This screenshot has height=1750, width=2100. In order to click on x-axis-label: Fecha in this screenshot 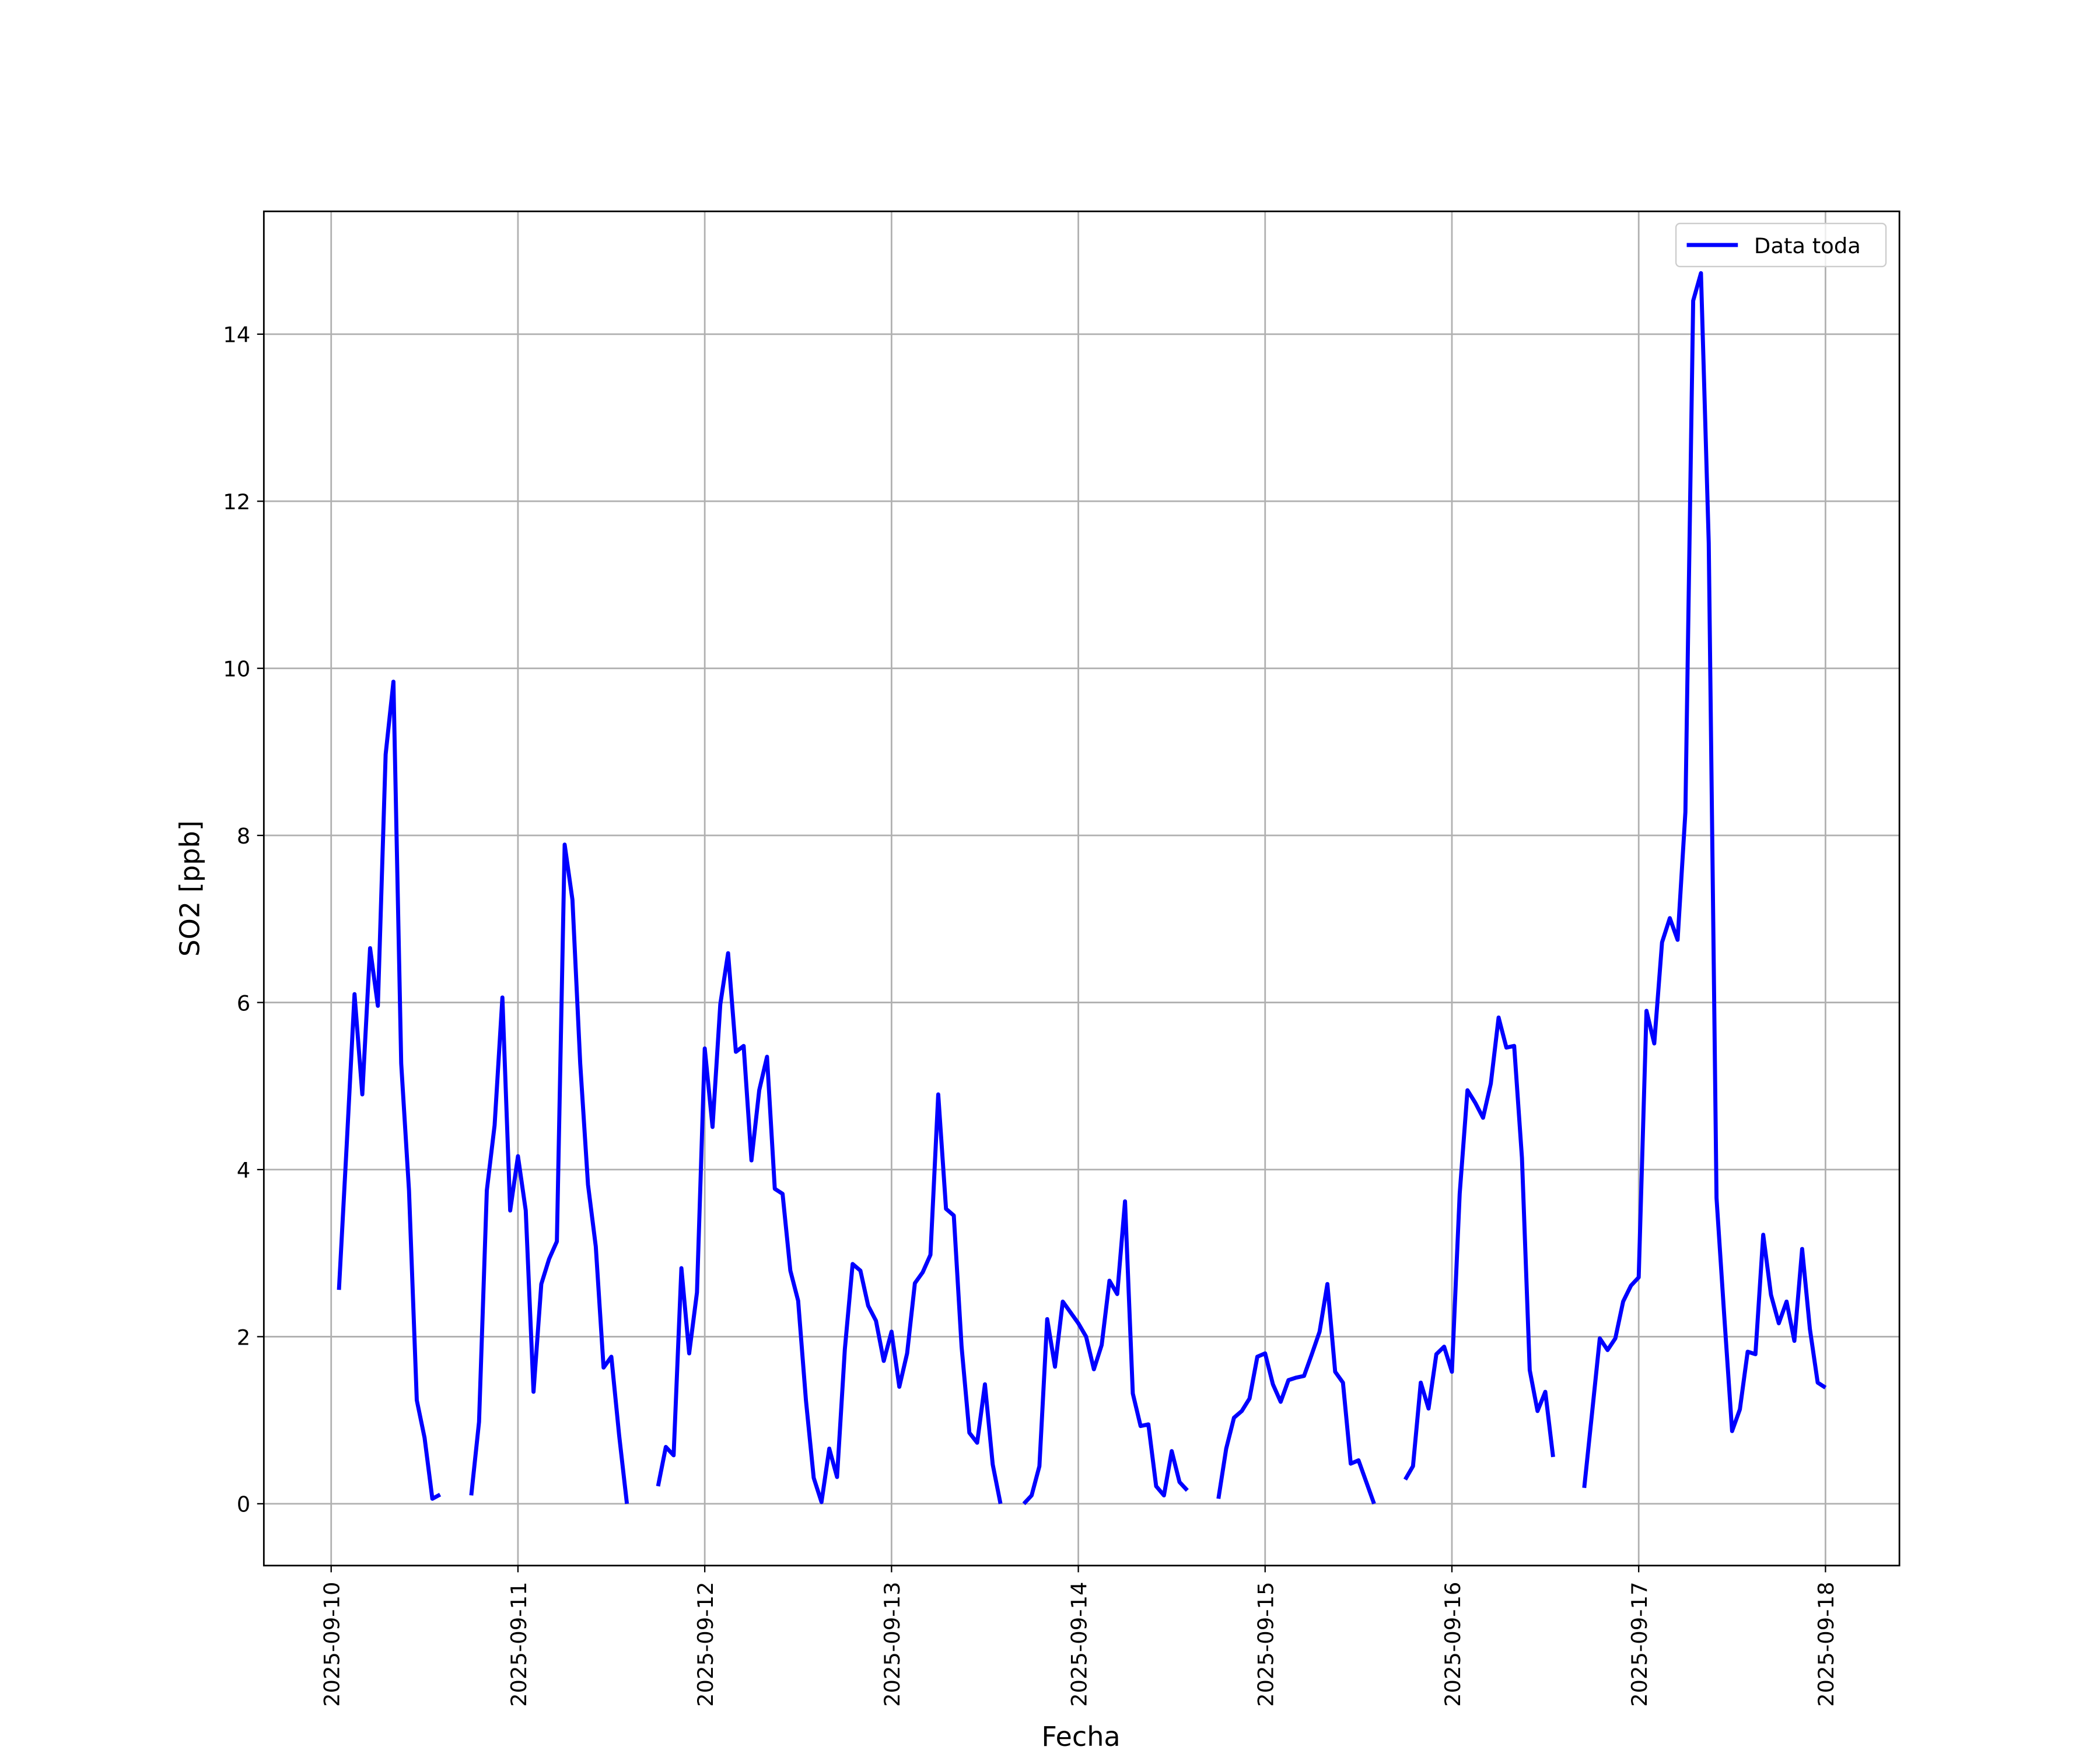, I will do `click(1080, 1735)`.